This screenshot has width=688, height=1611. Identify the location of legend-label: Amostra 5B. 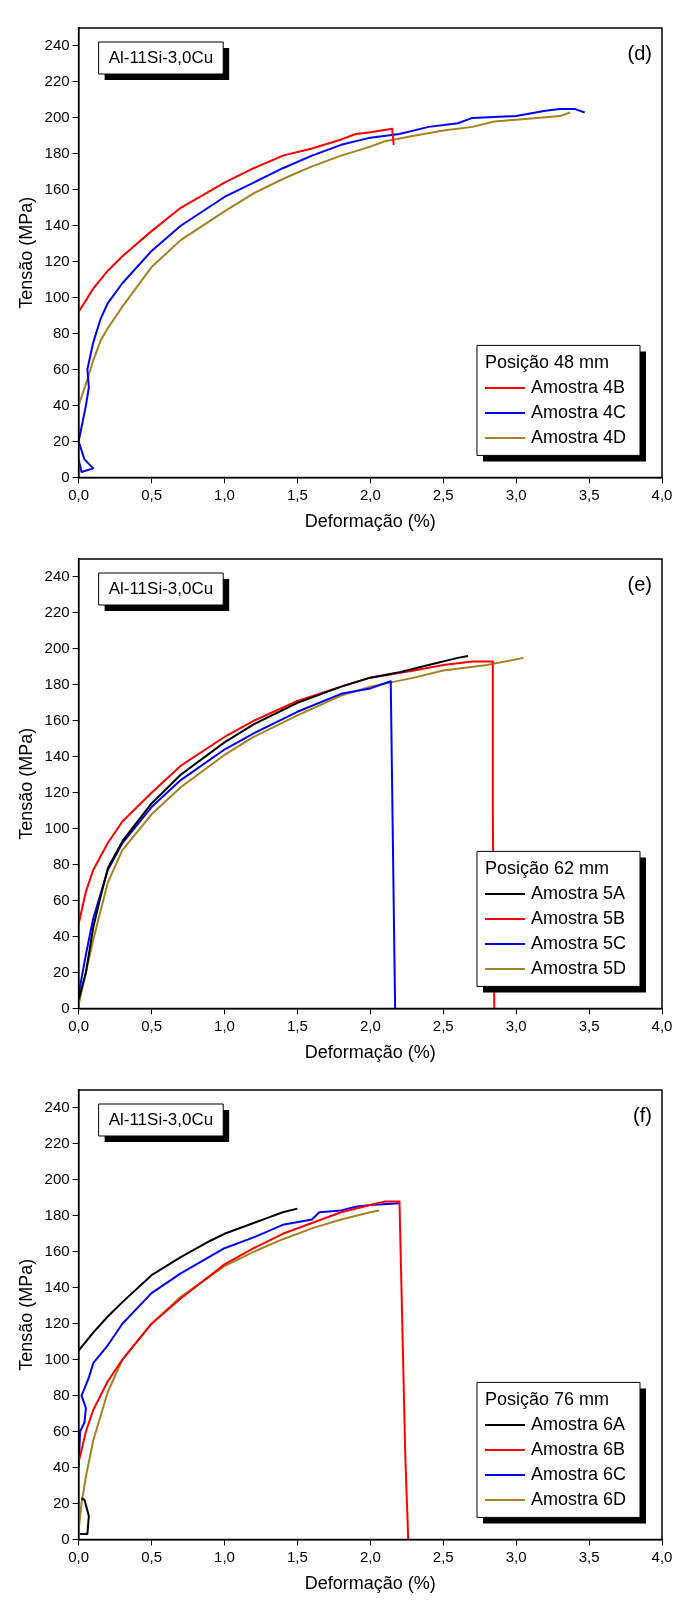
(578, 917).